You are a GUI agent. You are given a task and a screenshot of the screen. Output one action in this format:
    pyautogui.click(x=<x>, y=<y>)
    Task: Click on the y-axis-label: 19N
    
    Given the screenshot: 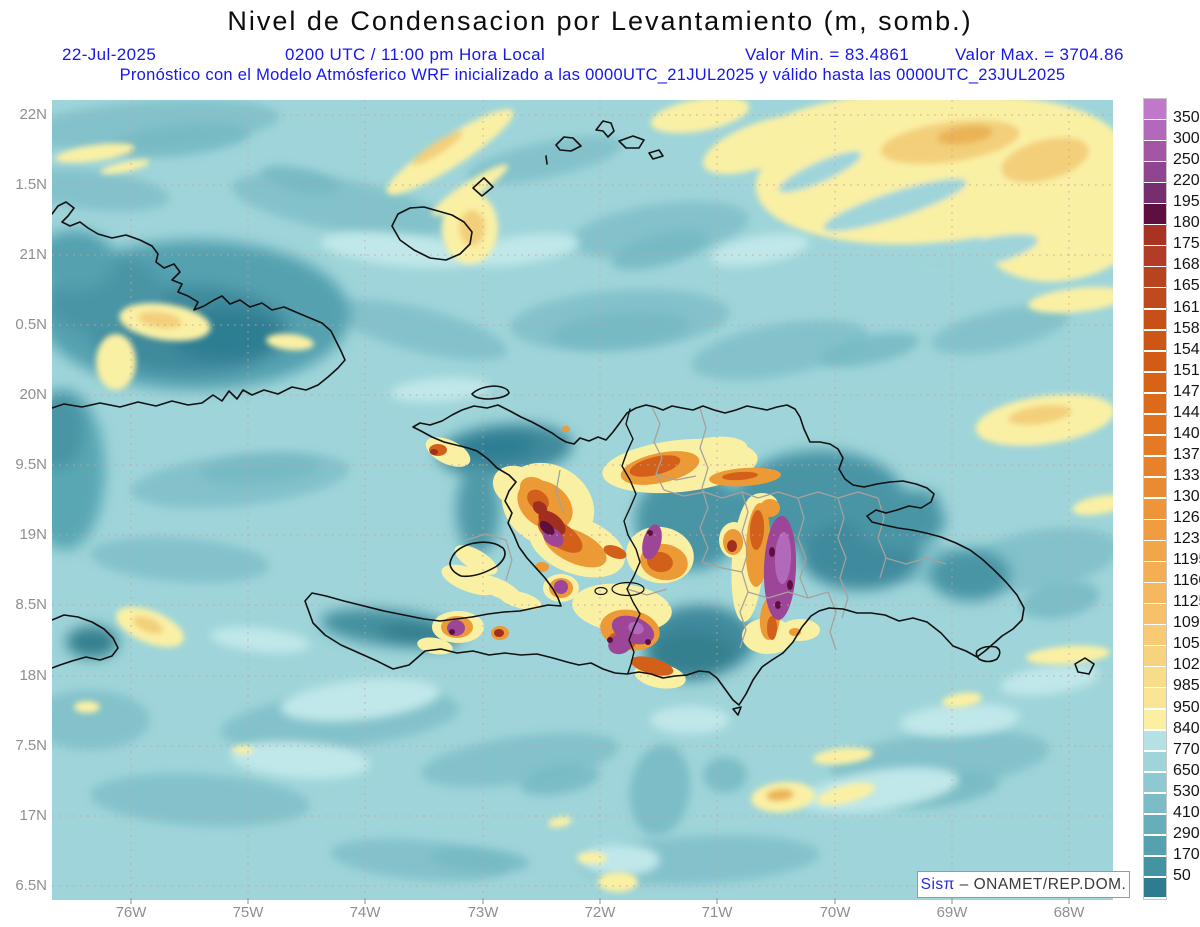 What is the action you would take?
    pyautogui.click(x=33, y=534)
    